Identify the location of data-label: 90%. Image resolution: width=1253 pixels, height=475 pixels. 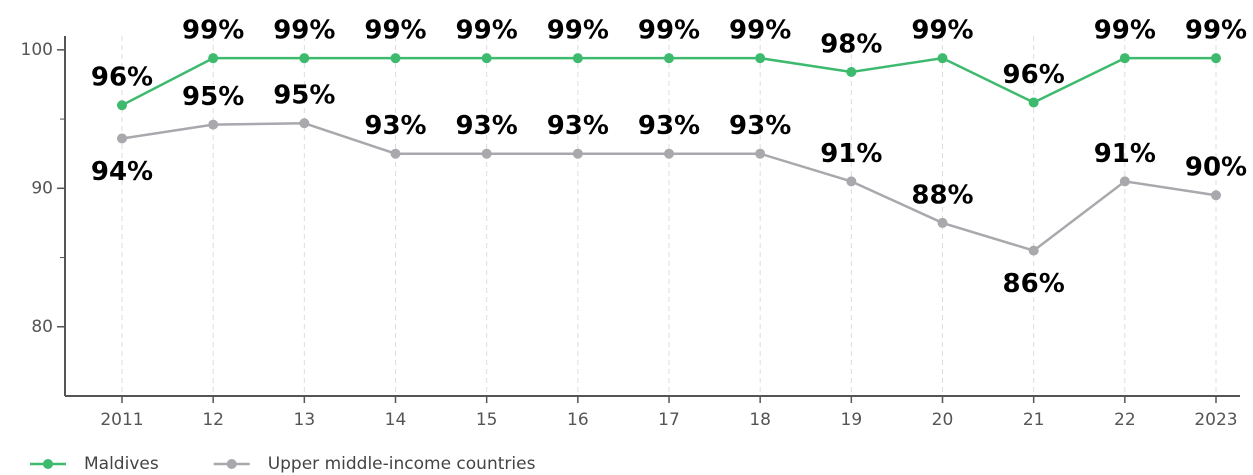
(1216, 168).